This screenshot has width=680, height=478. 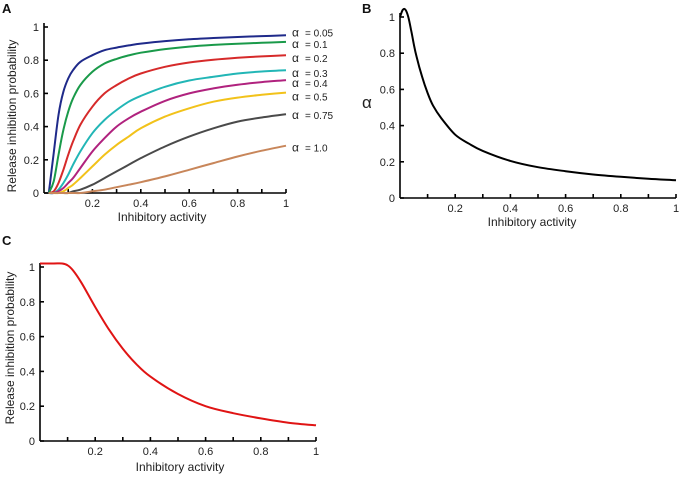 What do you see at coordinates (316, 98) in the screenshot?
I see `legend-entry-label: = 0.5` at bounding box center [316, 98].